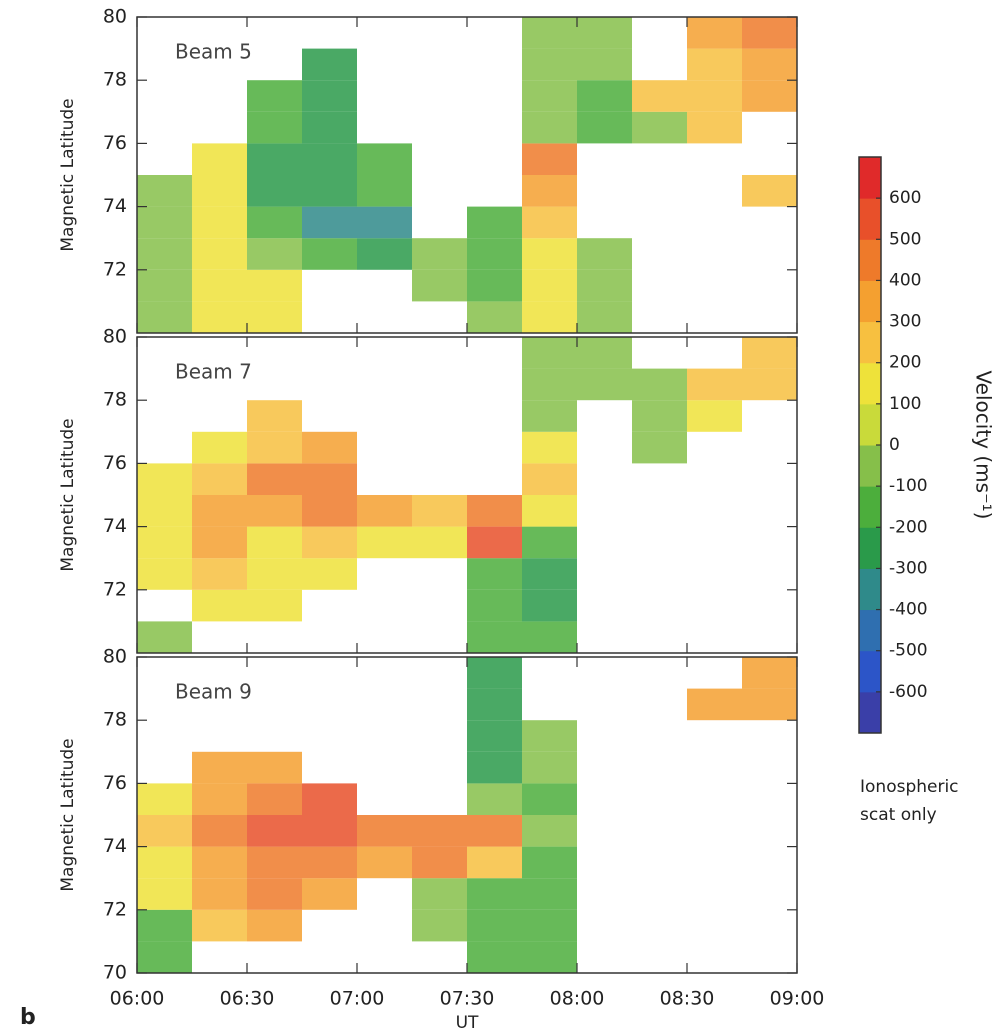  What do you see at coordinates (577, 999) in the screenshot?
I see `x-tick-label: 08:00` at bounding box center [577, 999].